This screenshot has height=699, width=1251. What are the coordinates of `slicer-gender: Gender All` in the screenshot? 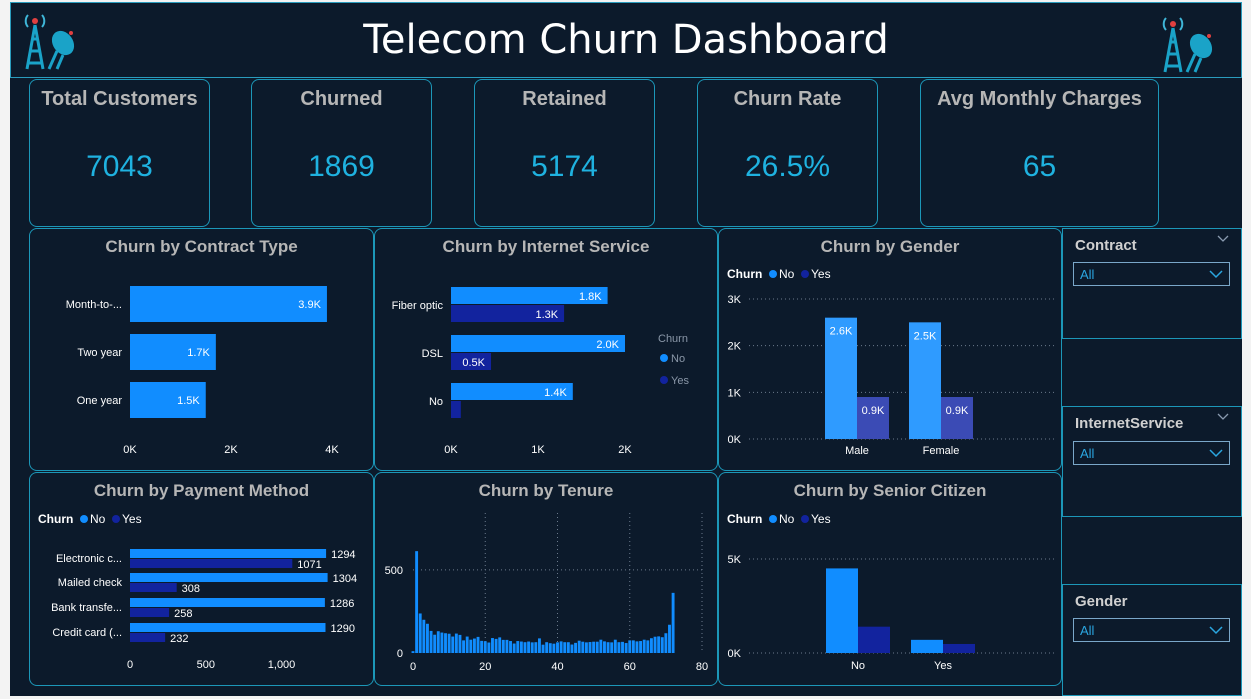 It's located at (1152, 640).